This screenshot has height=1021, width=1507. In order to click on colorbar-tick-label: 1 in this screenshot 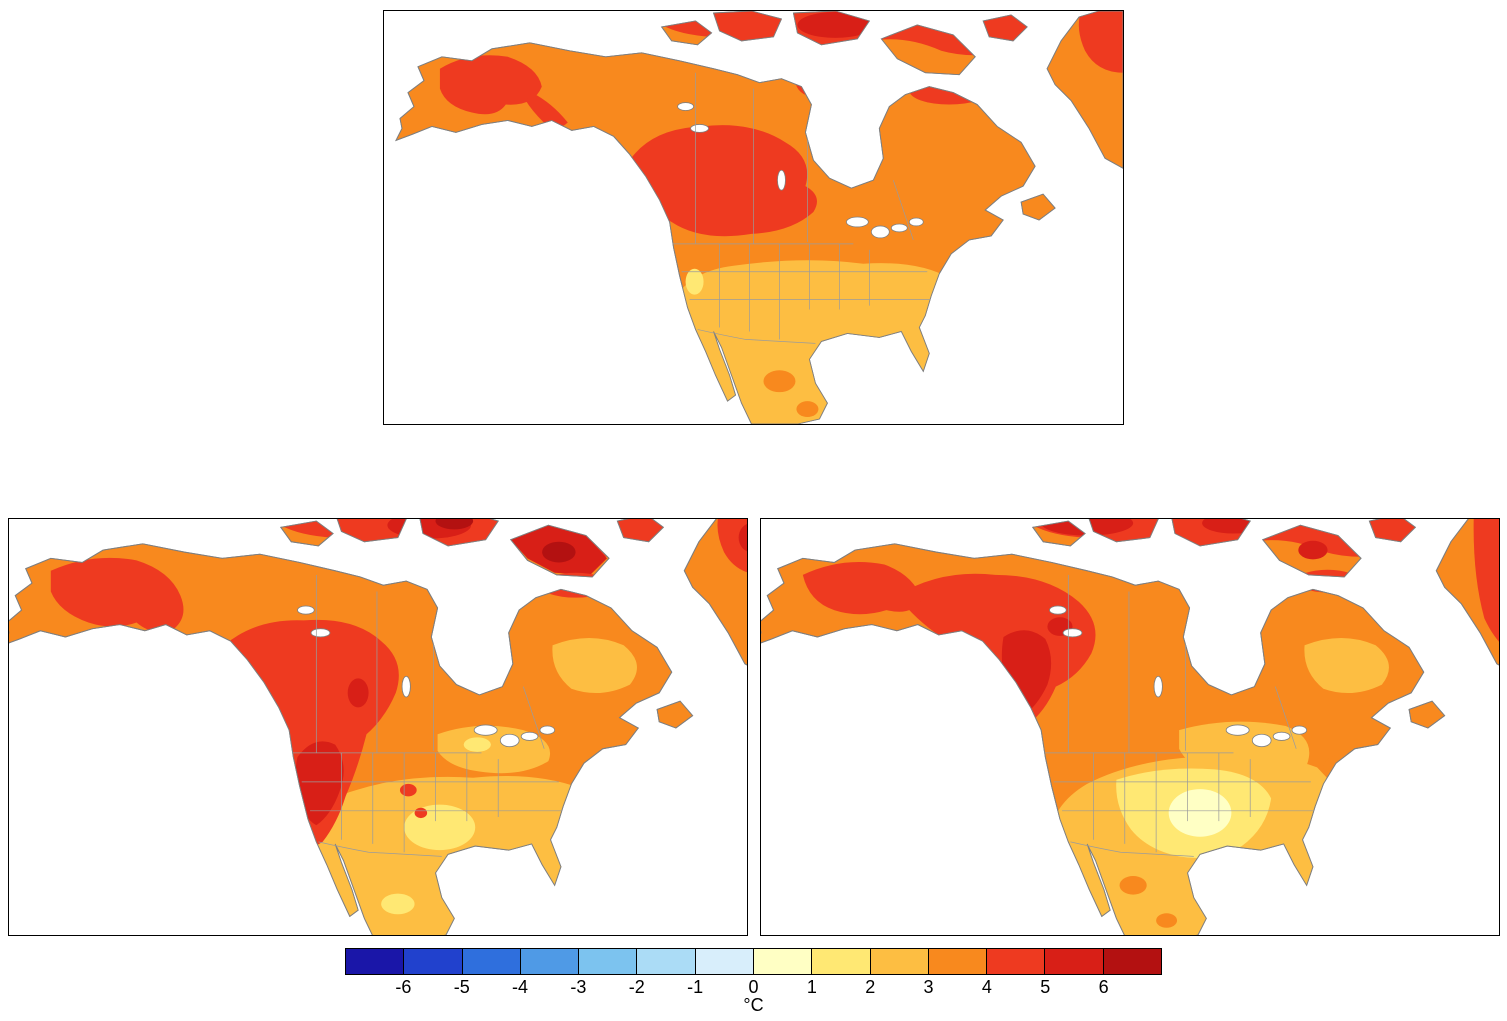, I will do `click(811, 987)`.